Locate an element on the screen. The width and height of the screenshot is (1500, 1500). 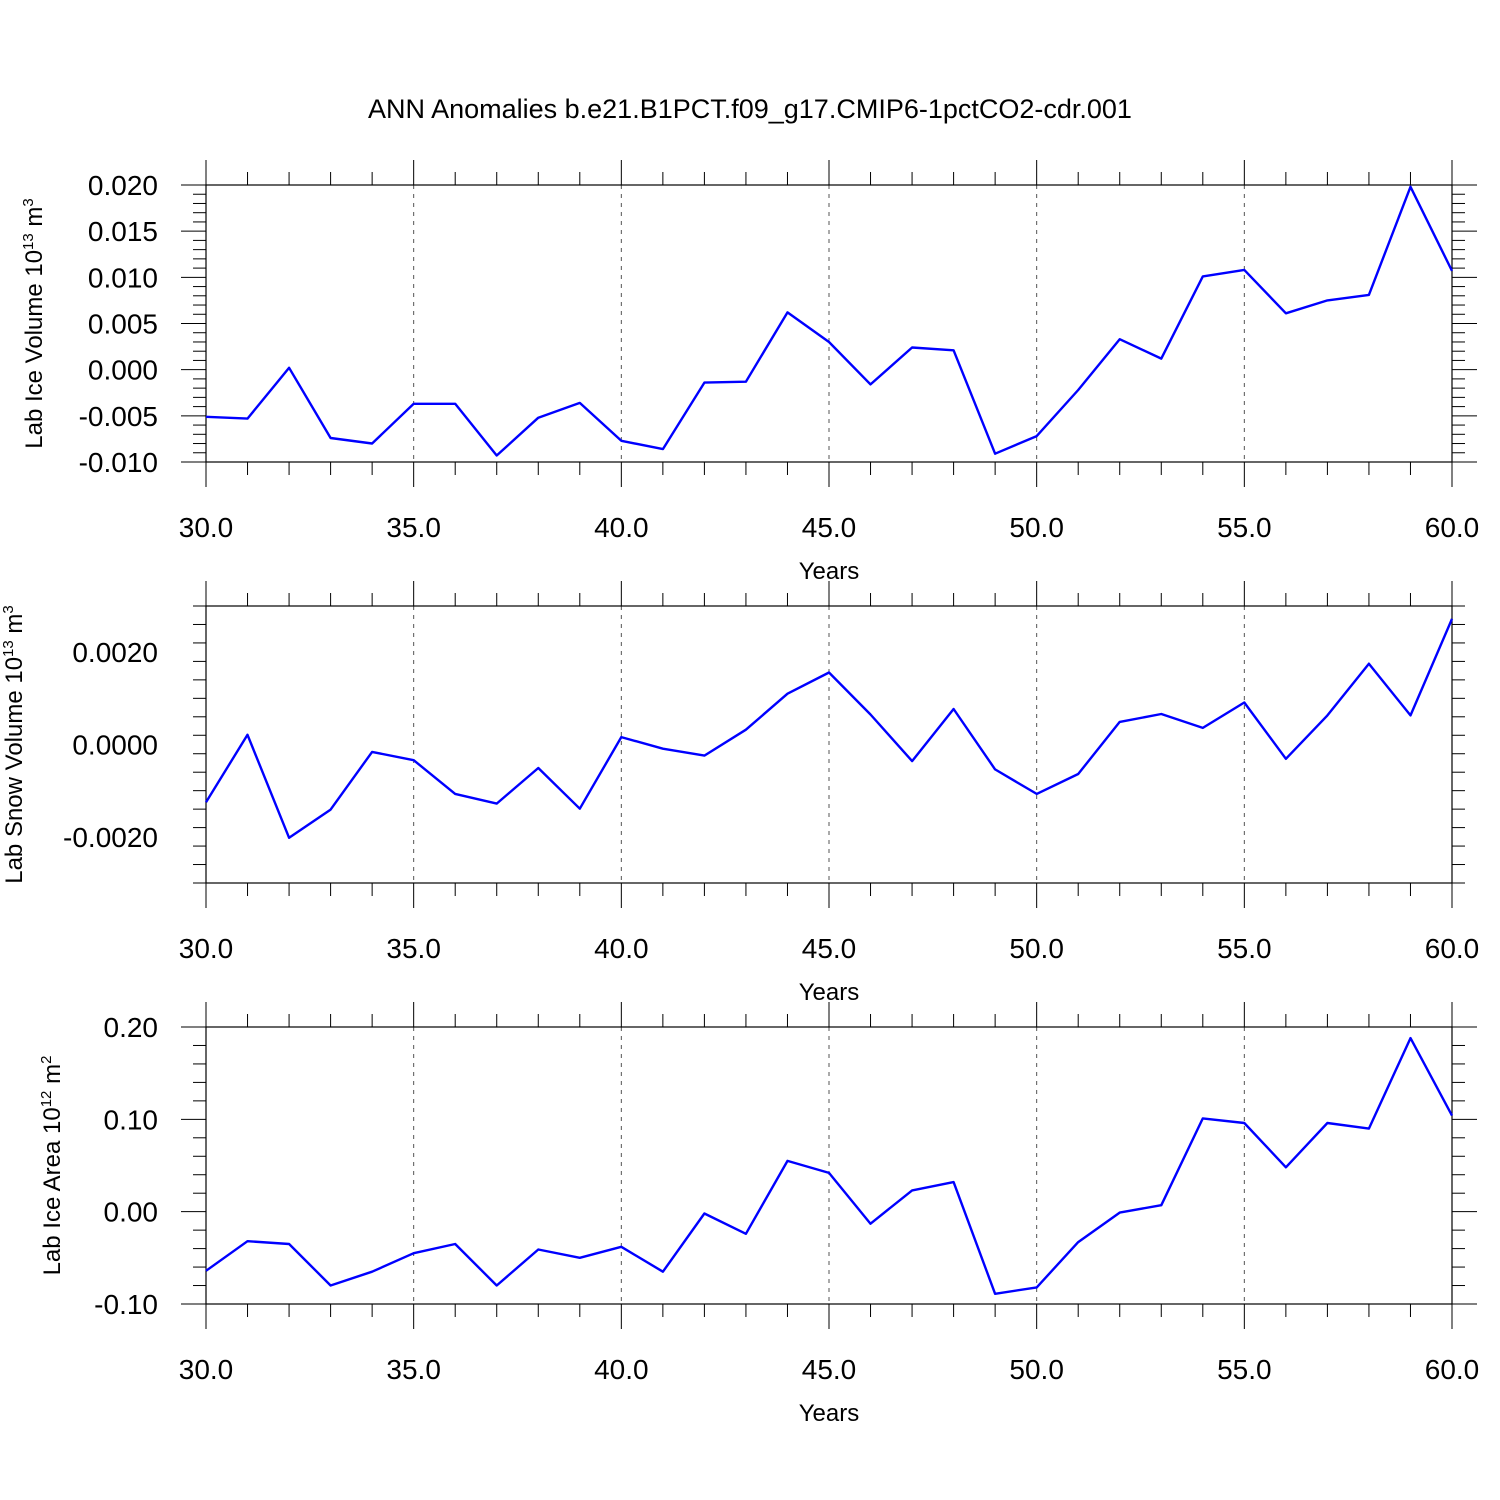
y-tick-label: -0.005 is located at coordinates (118, 416).